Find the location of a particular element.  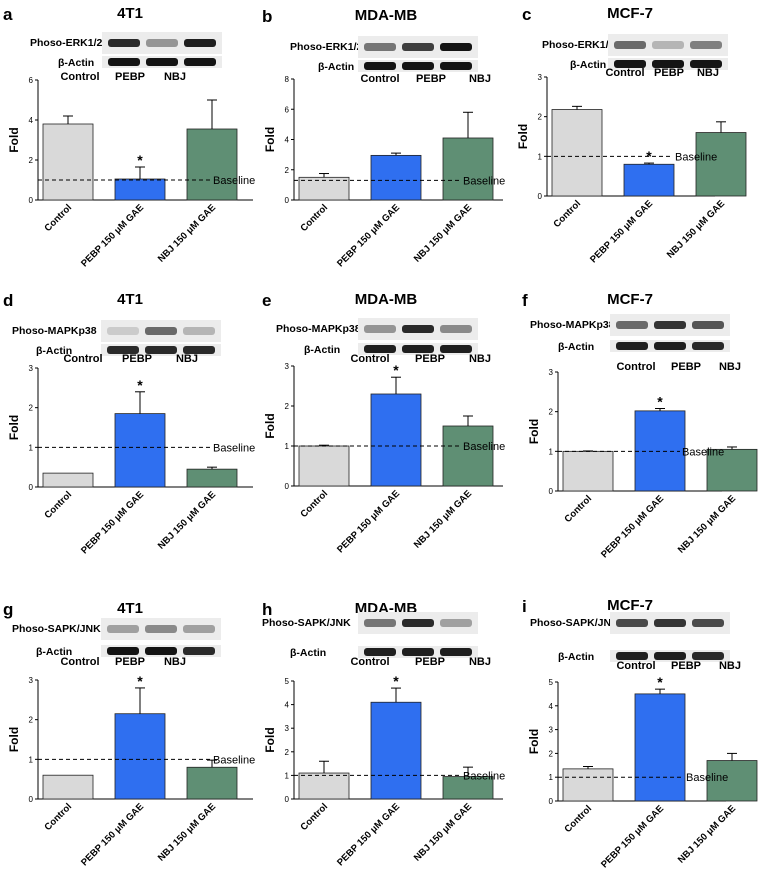

panel-letter: e is located at coordinates (266, 300).